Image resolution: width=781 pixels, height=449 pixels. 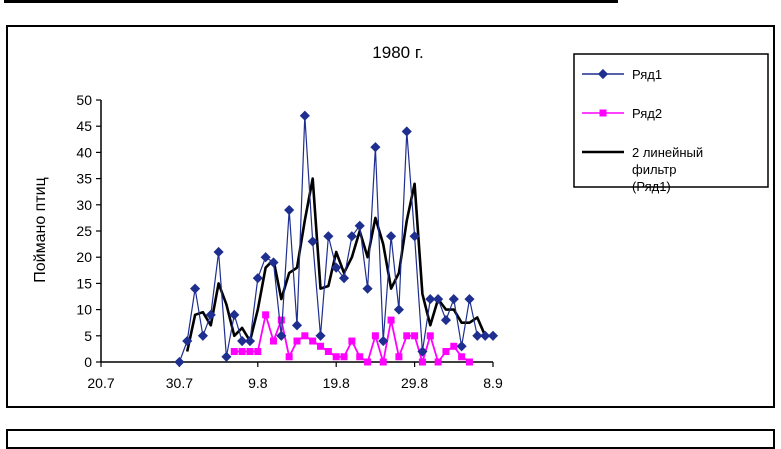 I want to click on x-tick-label: 8.9, so click(x=493, y=383).